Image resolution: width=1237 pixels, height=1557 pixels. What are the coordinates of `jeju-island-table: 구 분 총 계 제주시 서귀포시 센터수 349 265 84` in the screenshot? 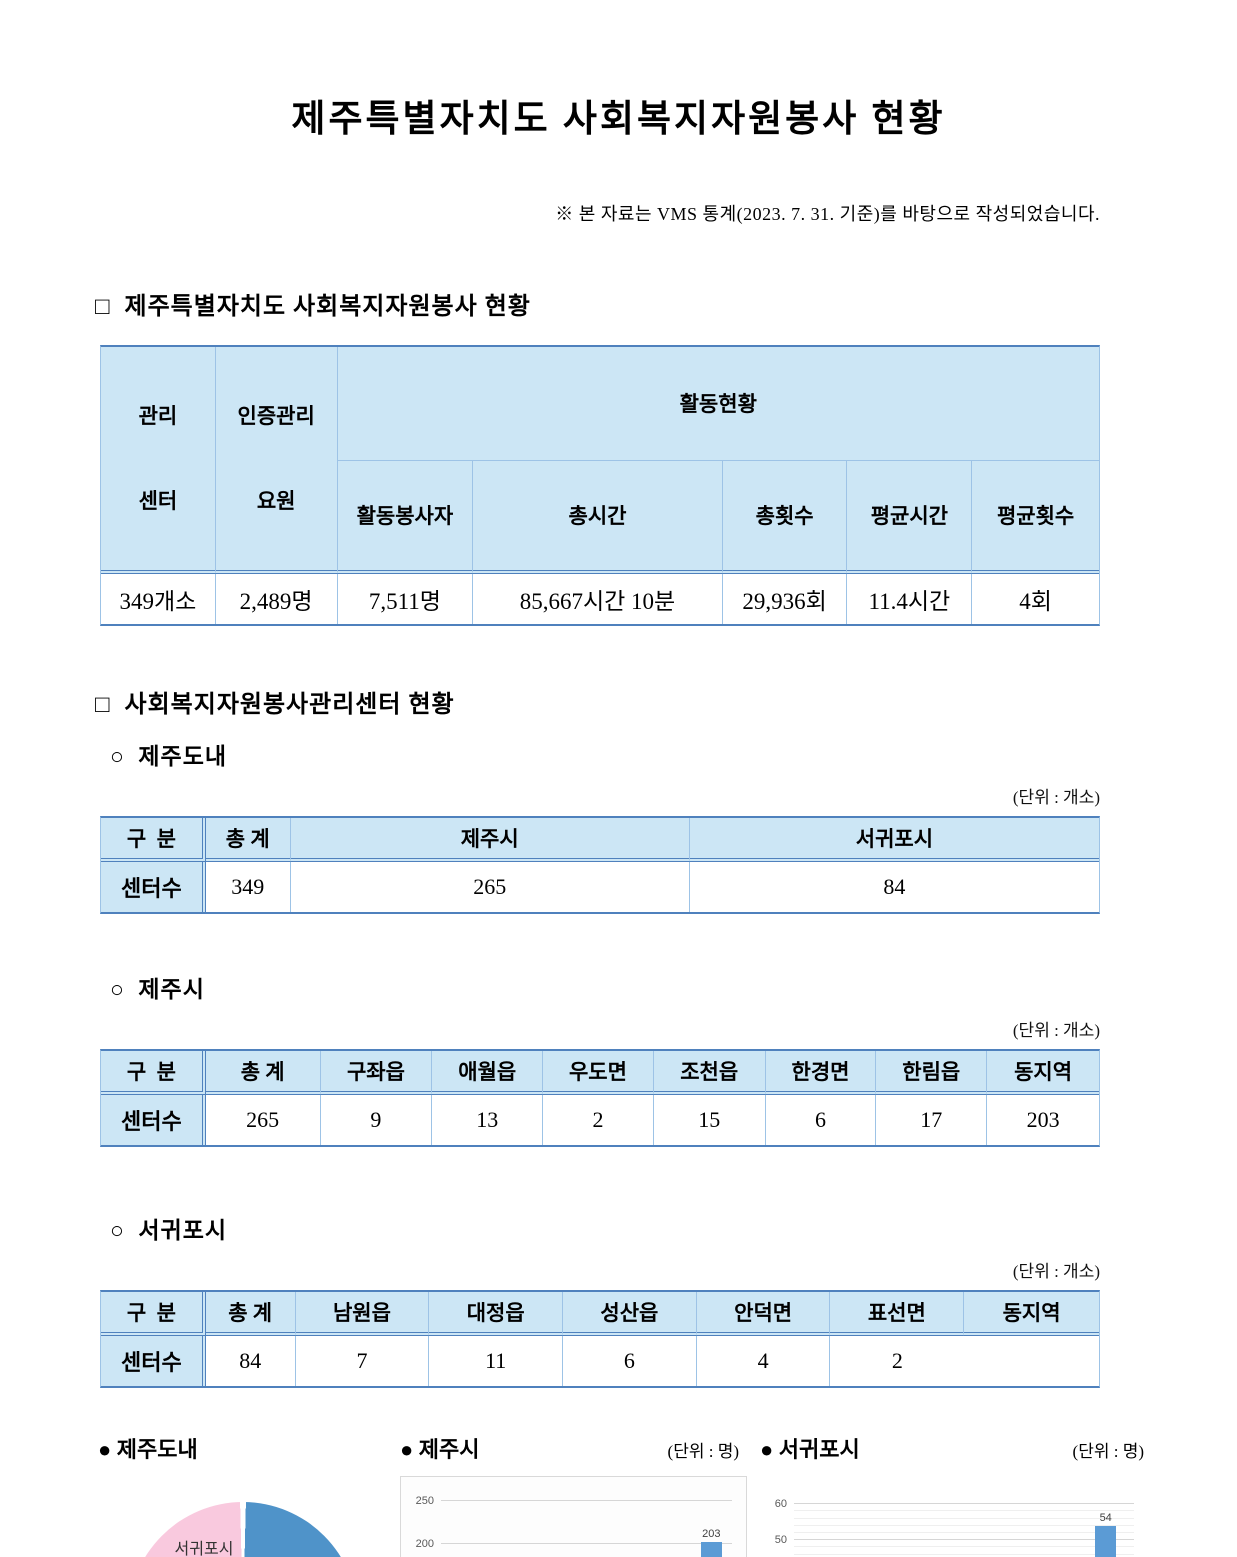 It's located at (600, 865).